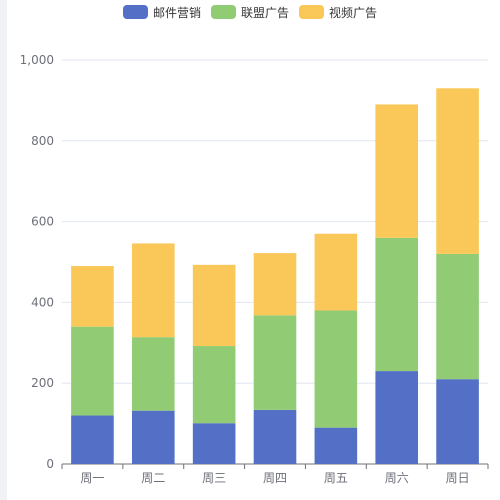 The width and height of the screenshot is (500, 500). I want to click on y-tick-label: 200, so click(42, 383).